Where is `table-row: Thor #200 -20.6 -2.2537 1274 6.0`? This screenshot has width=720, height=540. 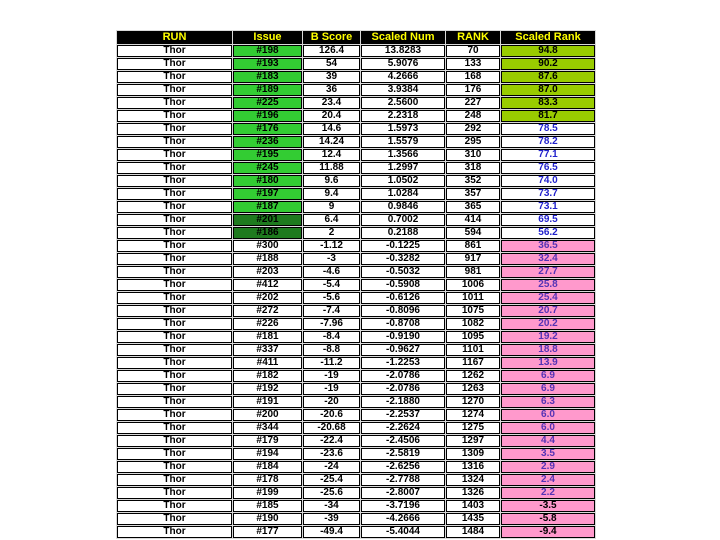 table-row: Thor #200 -20.6 -2.2537 1274 6.0 is located at coordinates (356, 415).